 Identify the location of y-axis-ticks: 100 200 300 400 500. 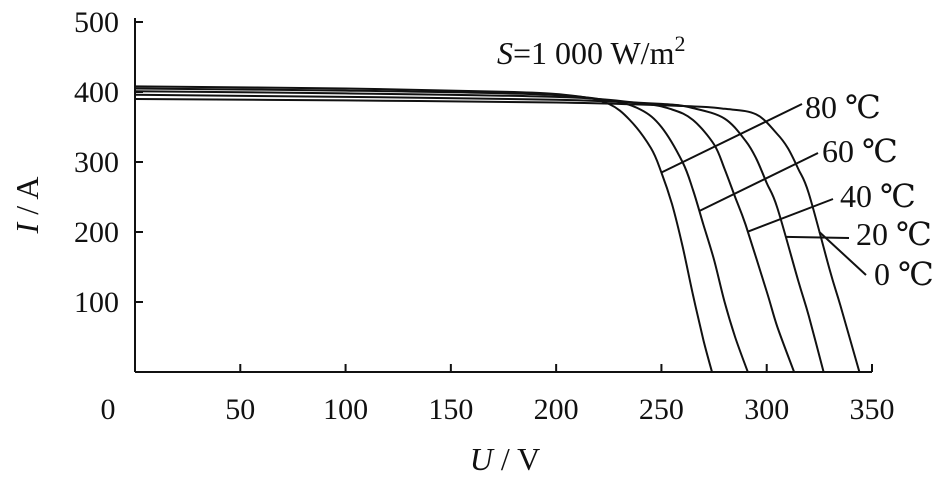
(108, 162).